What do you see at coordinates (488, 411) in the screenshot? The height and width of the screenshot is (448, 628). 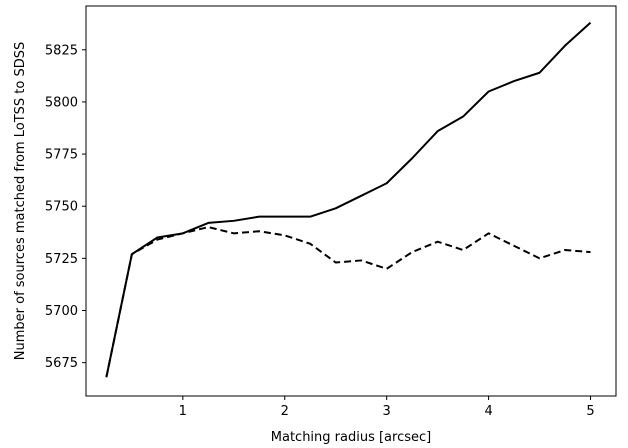 I see `x-tick-label: 4` at bounding box center [488, 411].